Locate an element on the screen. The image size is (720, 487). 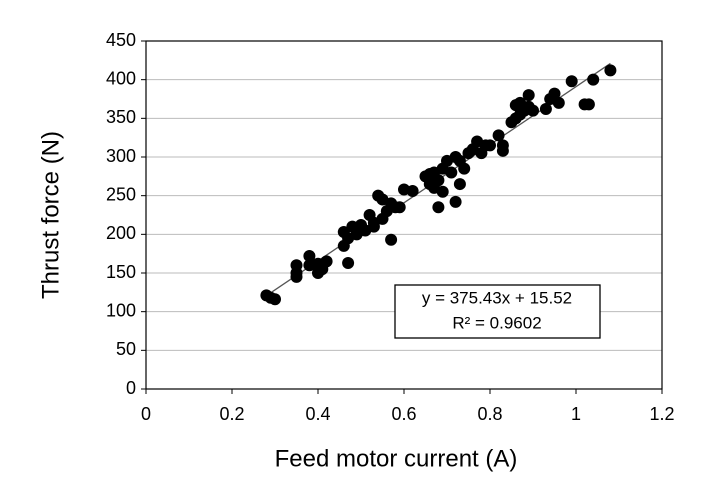
y-axis-title: Thrust force (N) is located at coordinates (50, 215).